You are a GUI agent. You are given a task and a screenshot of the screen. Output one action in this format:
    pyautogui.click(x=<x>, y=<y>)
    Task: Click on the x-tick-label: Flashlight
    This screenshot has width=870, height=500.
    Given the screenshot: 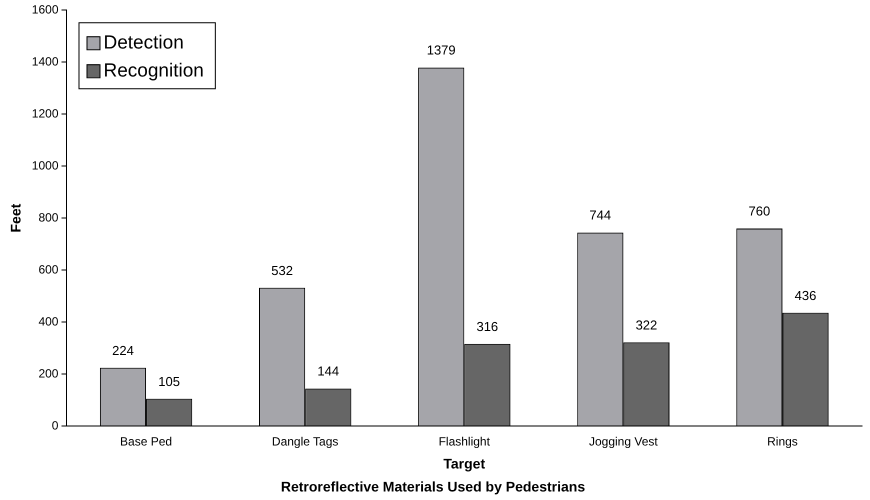 What is the action you would take?
    pyautogui.click(x=464, y=441)
    